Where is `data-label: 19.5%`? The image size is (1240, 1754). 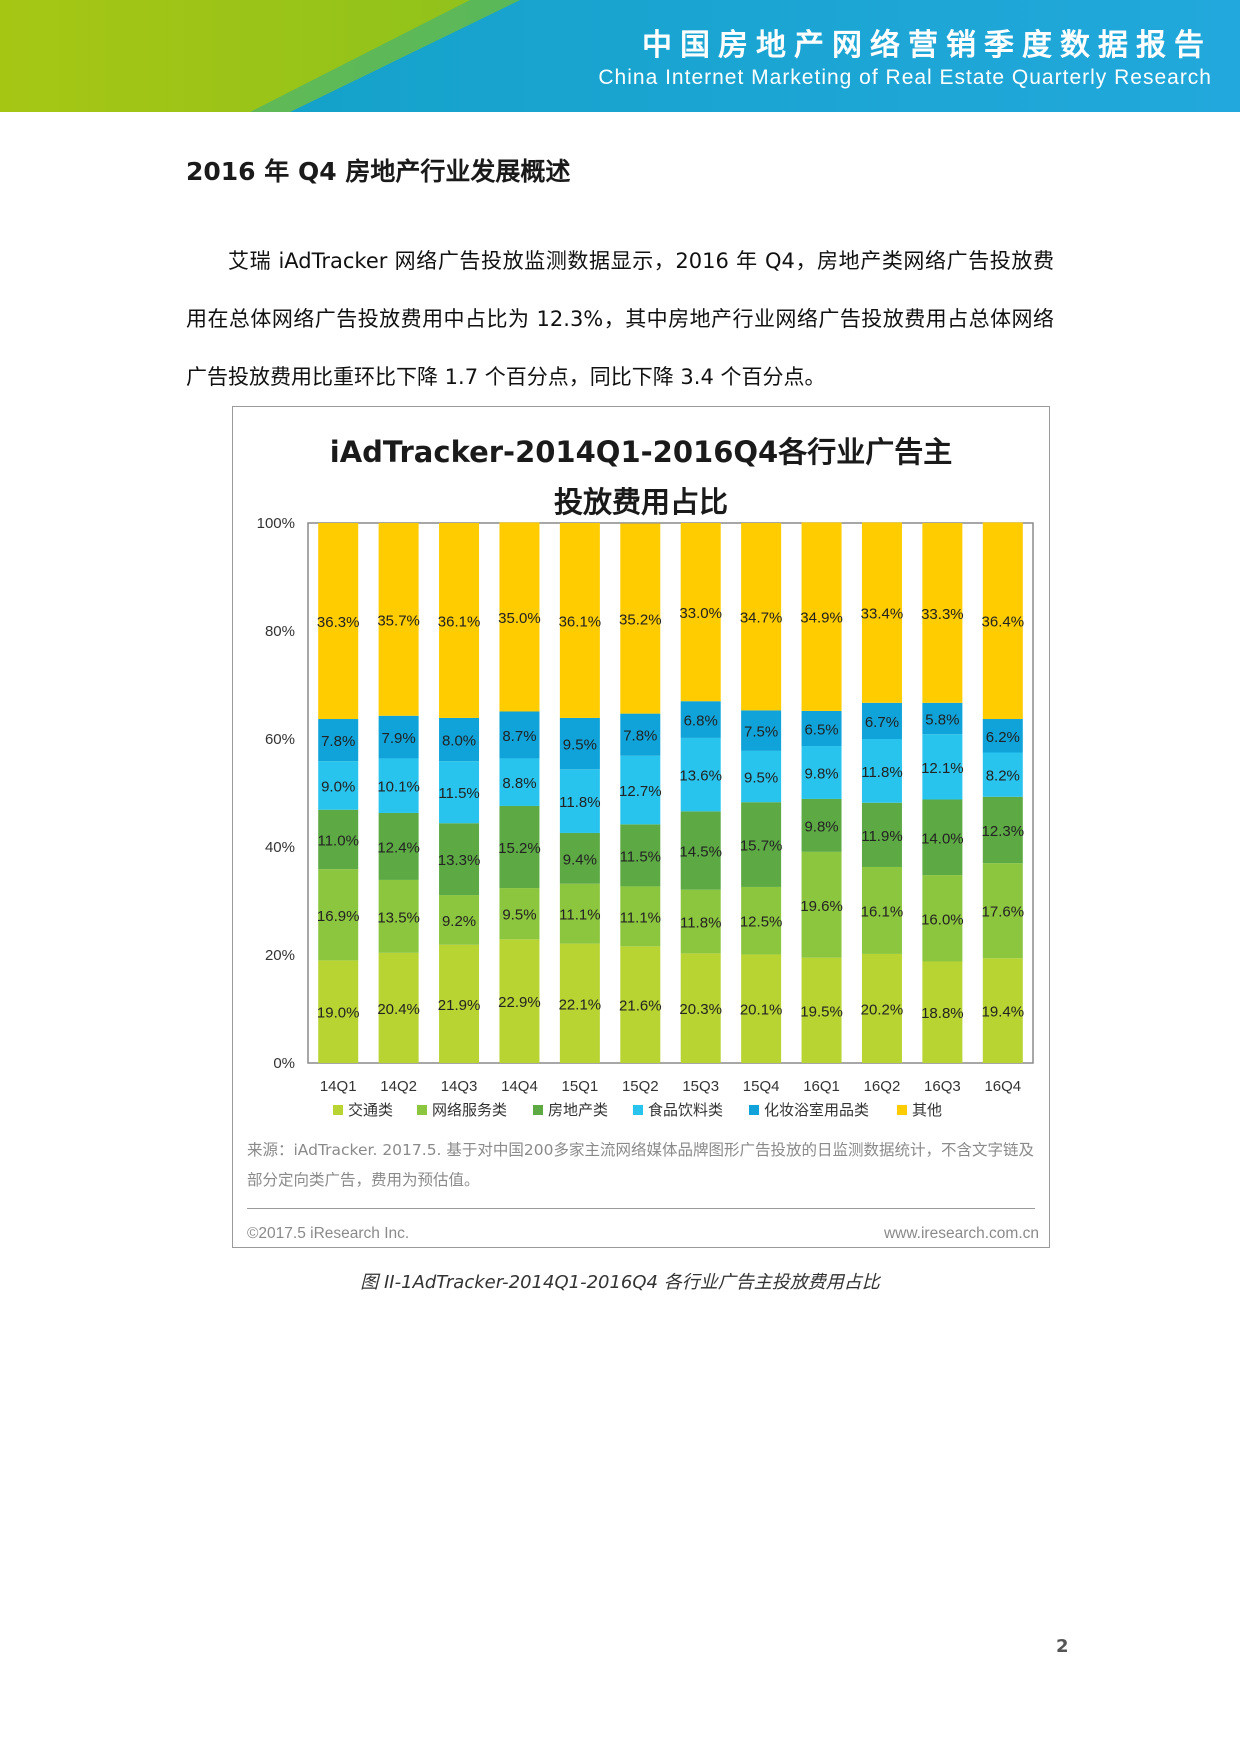
data-label: 19.5% is located at coordinates (821, 1011).